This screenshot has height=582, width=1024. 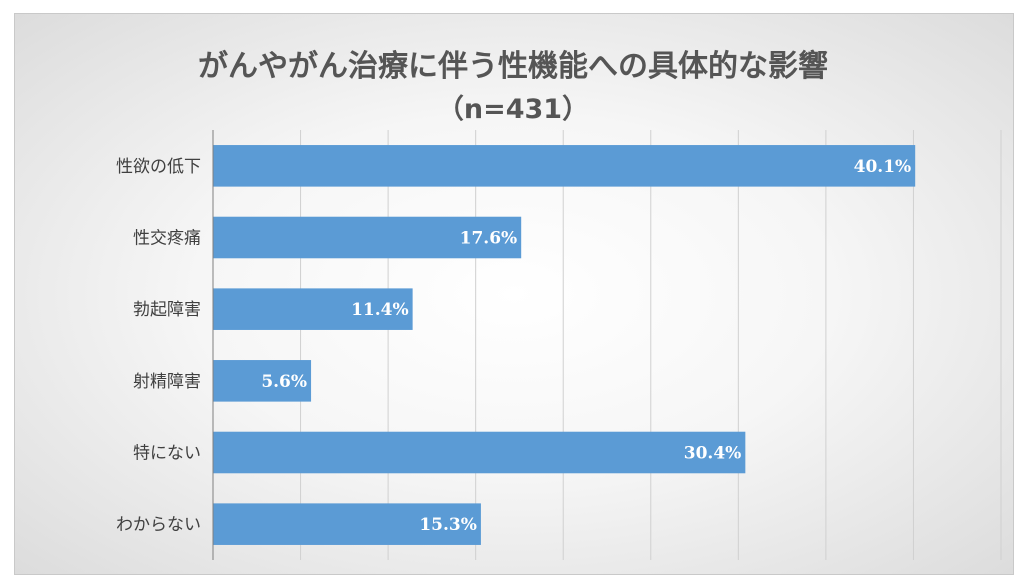 I want to click on category-label: 射精障害, so click(x=167, y=382).